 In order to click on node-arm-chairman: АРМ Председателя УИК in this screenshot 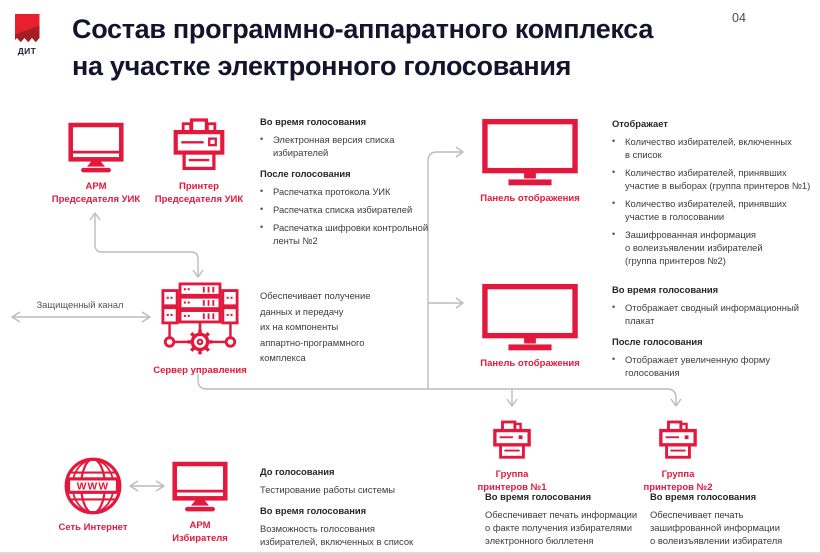, I will do `click(96, 163)`.